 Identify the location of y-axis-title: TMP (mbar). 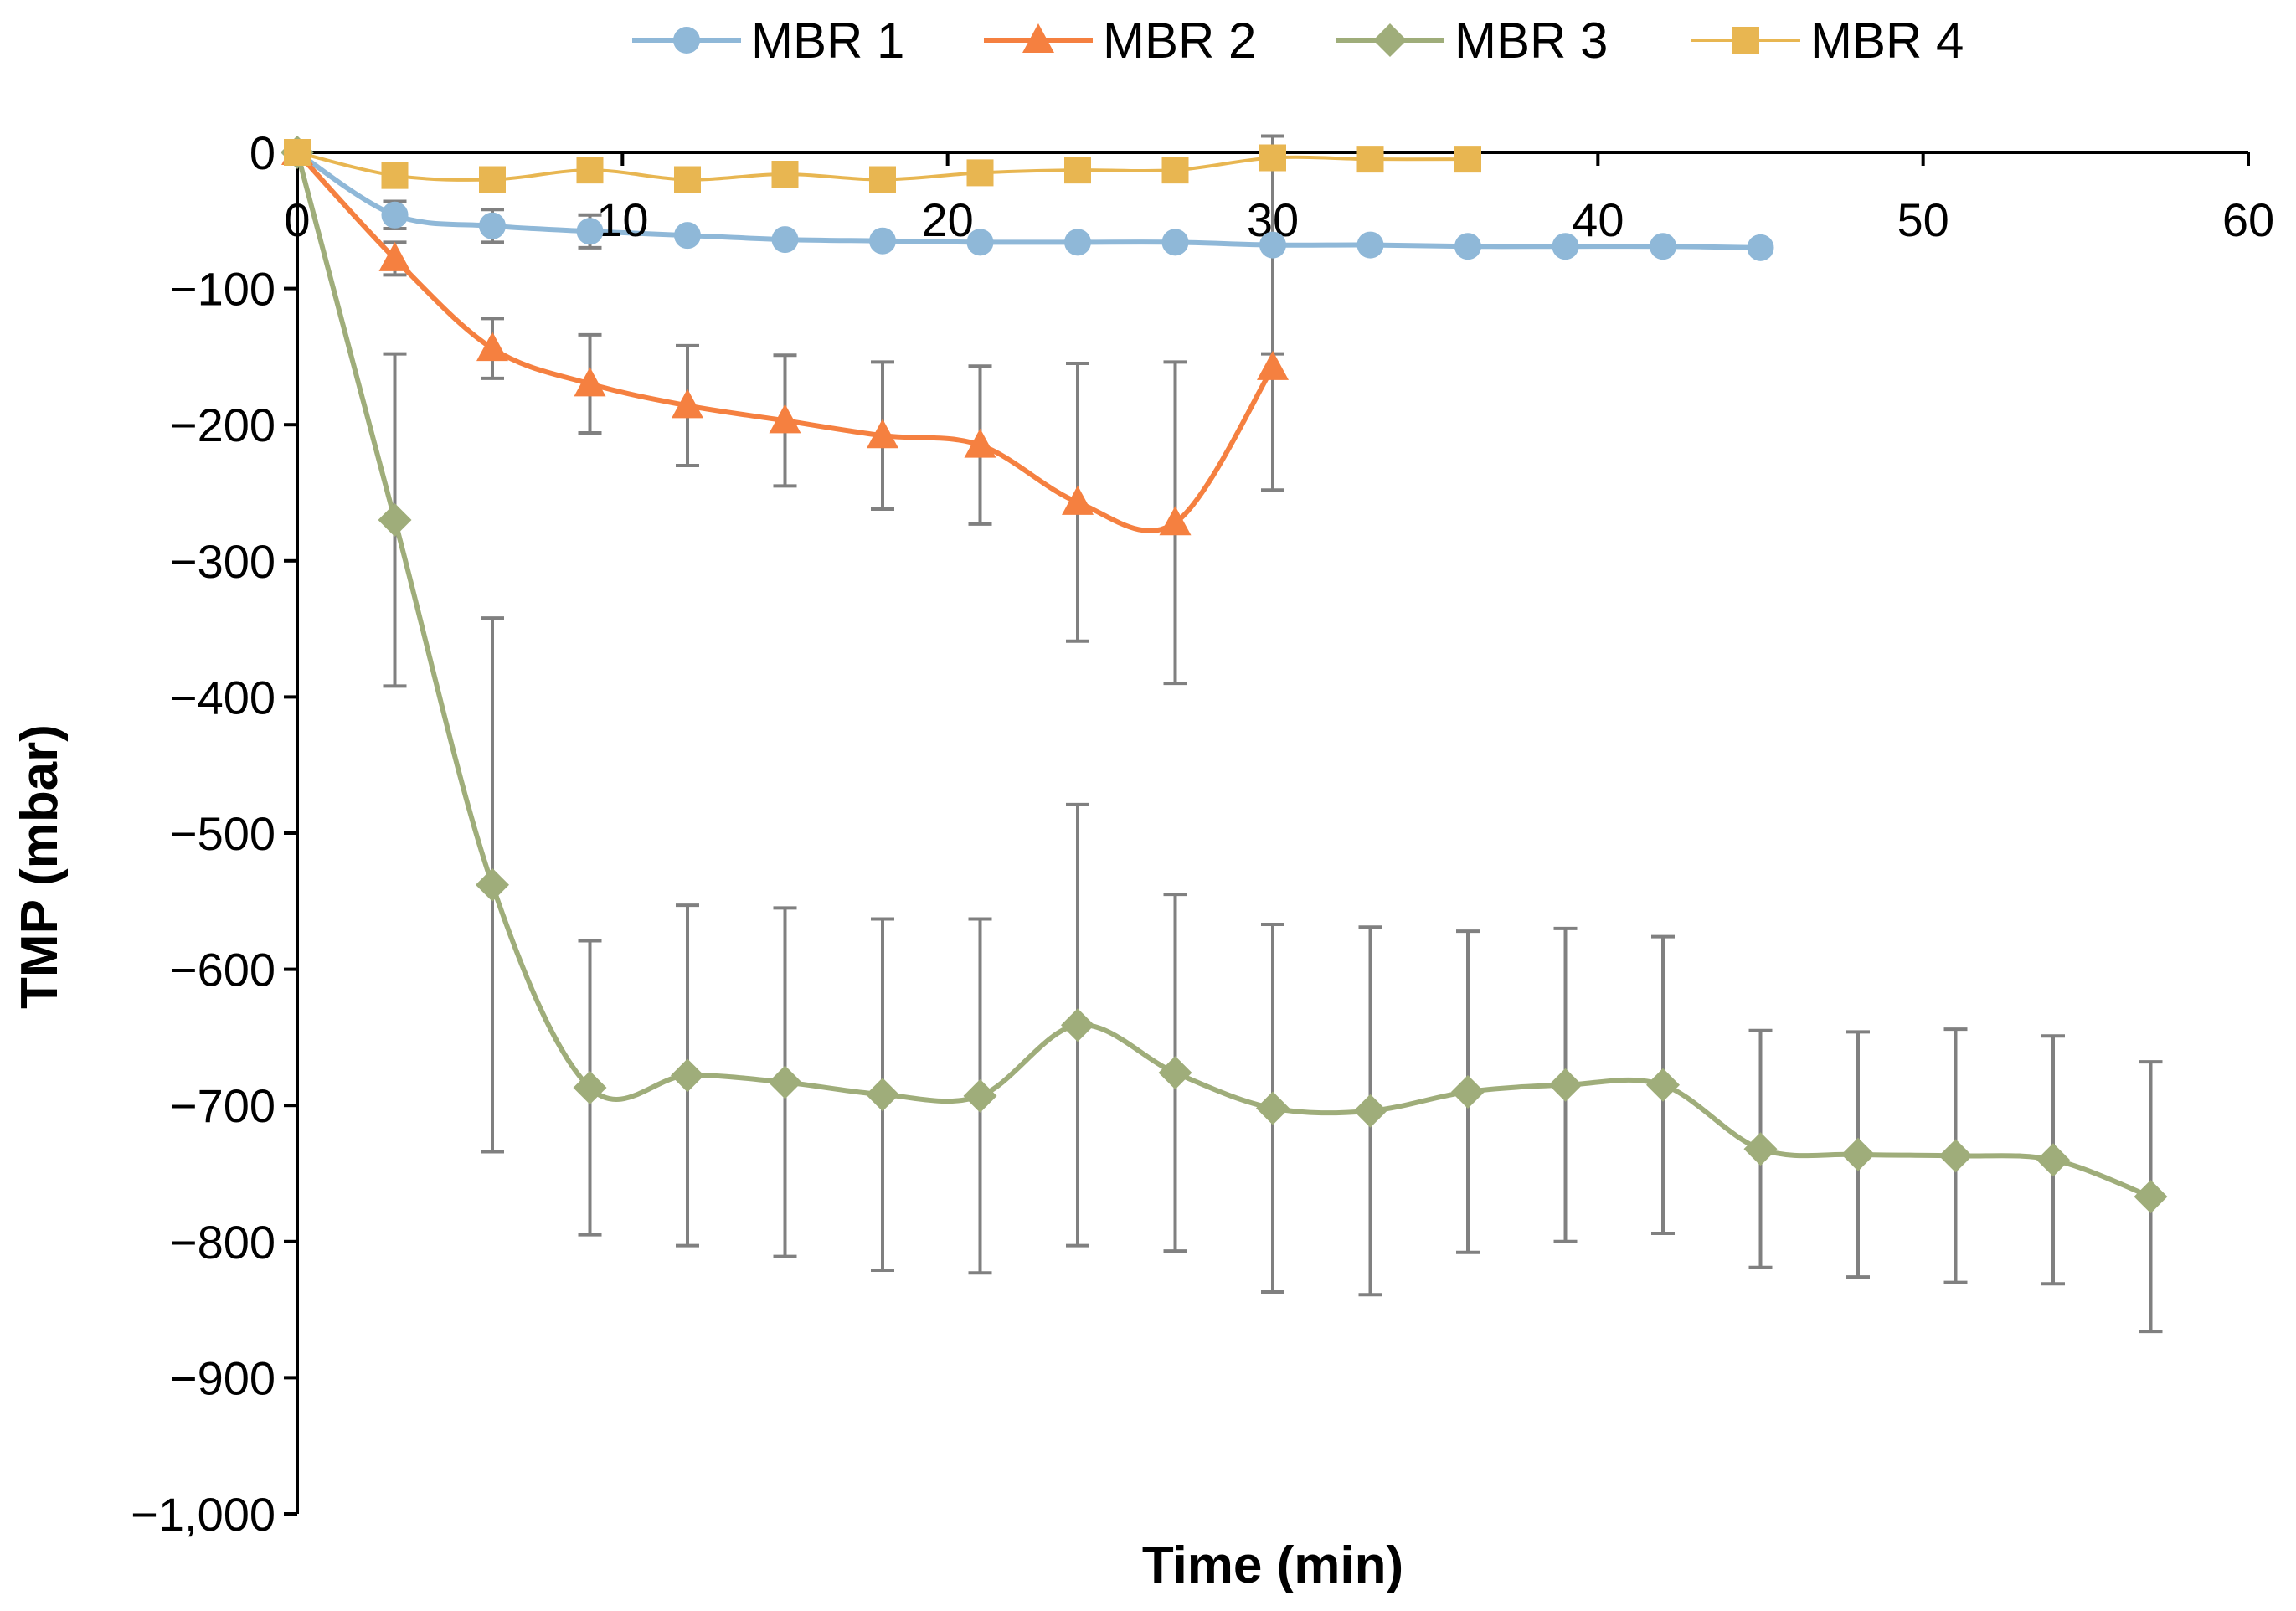
(40, 866).